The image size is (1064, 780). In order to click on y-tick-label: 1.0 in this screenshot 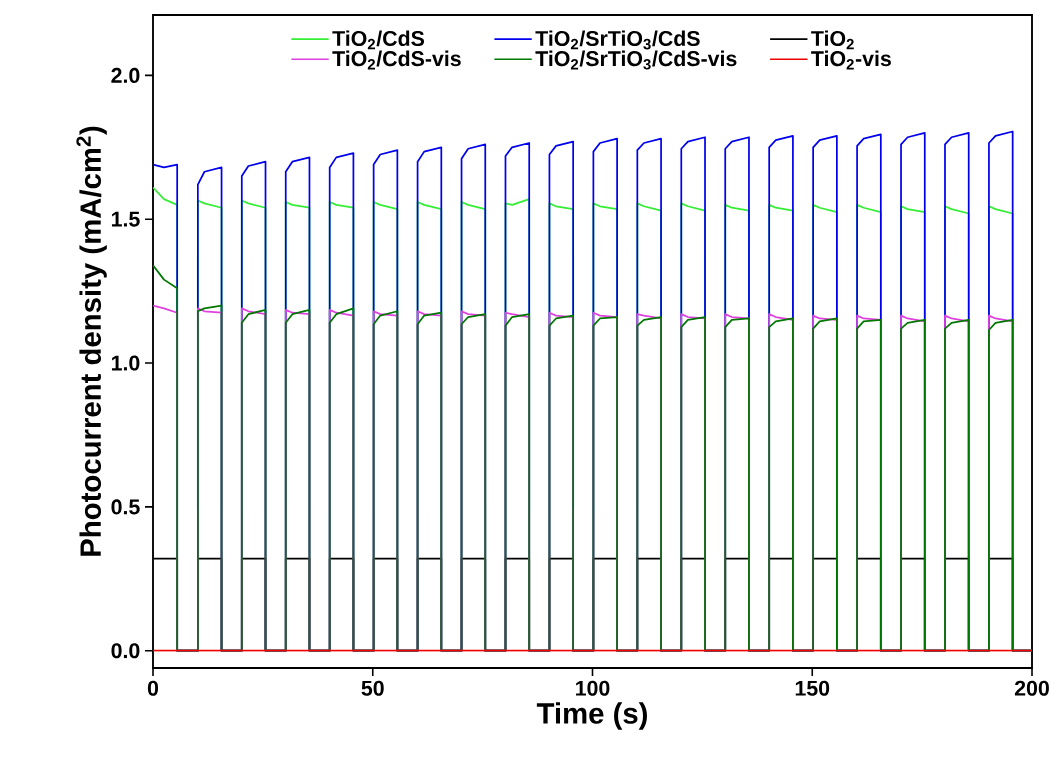, I will do `click(125, 363)`.